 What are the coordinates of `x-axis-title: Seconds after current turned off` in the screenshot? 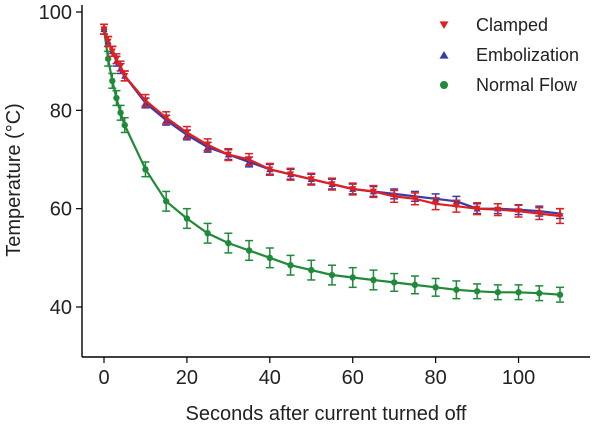 It's located at (326, 414).